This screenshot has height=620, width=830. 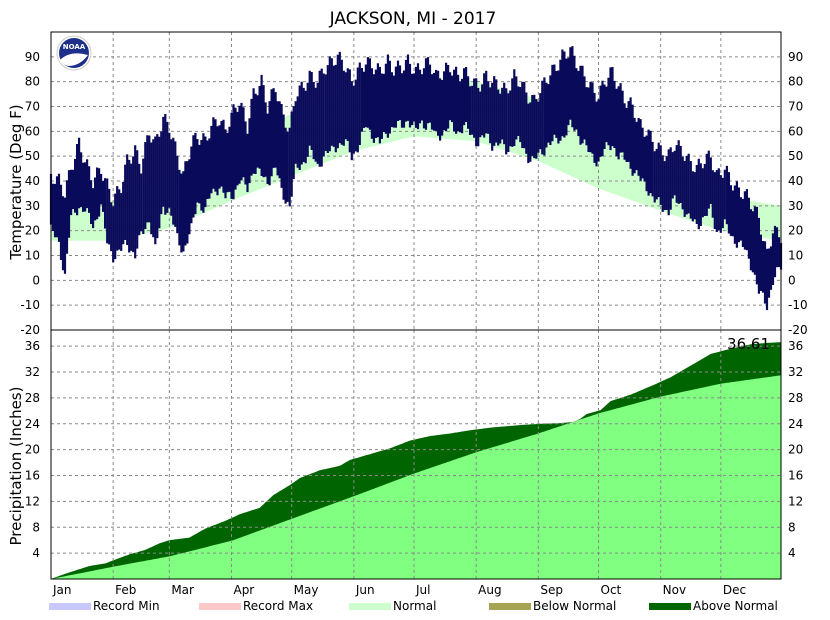 I want to click on month-label: Dec, so click(x=734, y=590).